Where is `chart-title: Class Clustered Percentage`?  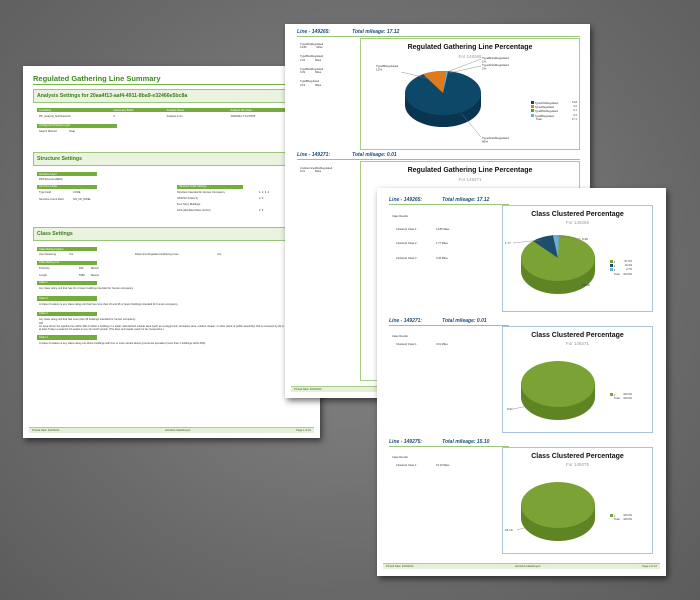 chart-title: Class Clustered Percentage is located at coordinates (577, 456).